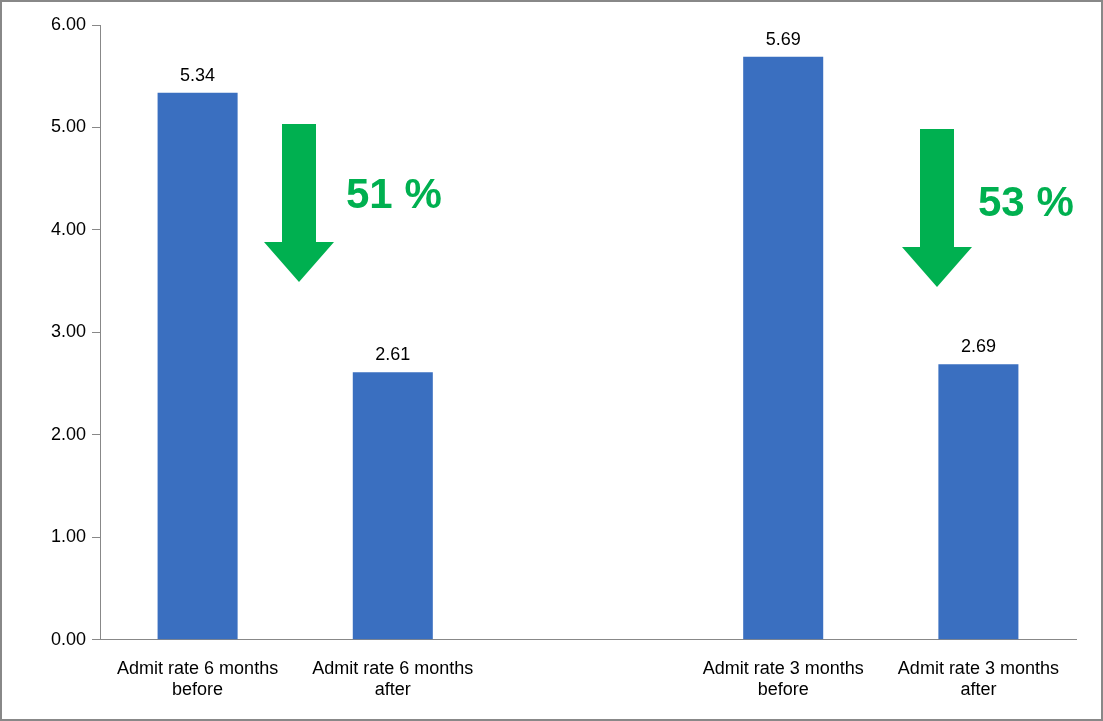 The image size is (1103, 721). Describe the element at coordinates (68, 536) in the screenshot. I see `y-tick-label: 1.00` at that location.